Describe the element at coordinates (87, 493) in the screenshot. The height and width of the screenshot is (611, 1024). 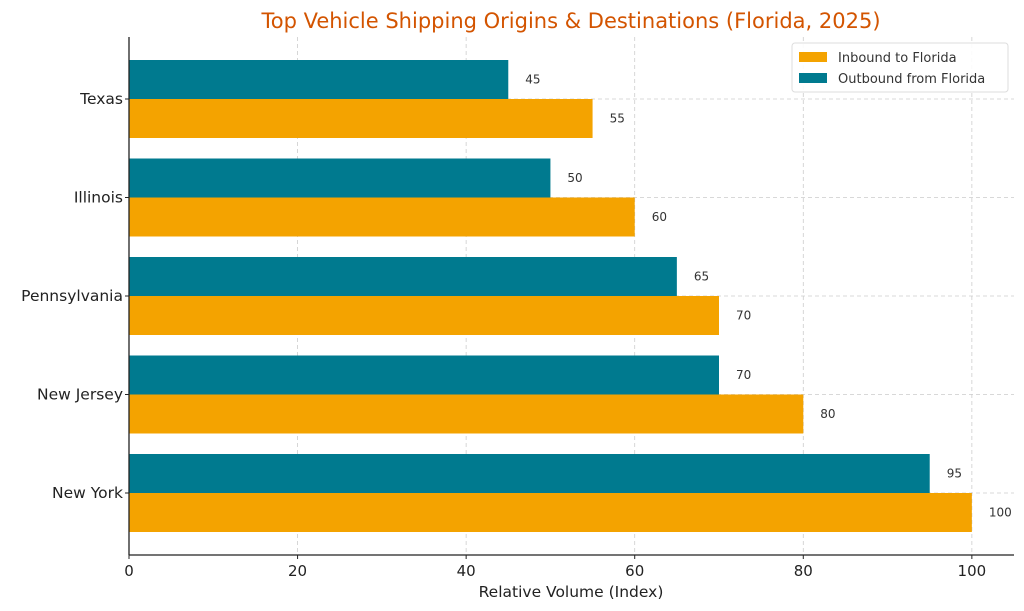
I see `y-tick-label: New York` at that location.